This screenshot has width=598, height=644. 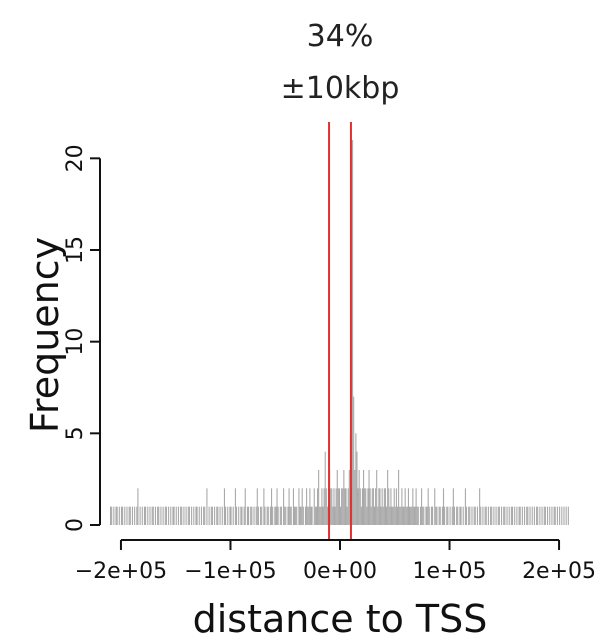 What do you see at coordinates (340, 88) in the screenshot?
I see `chart-title-line-2: ±10kbp` at bounding box center [340, 88].